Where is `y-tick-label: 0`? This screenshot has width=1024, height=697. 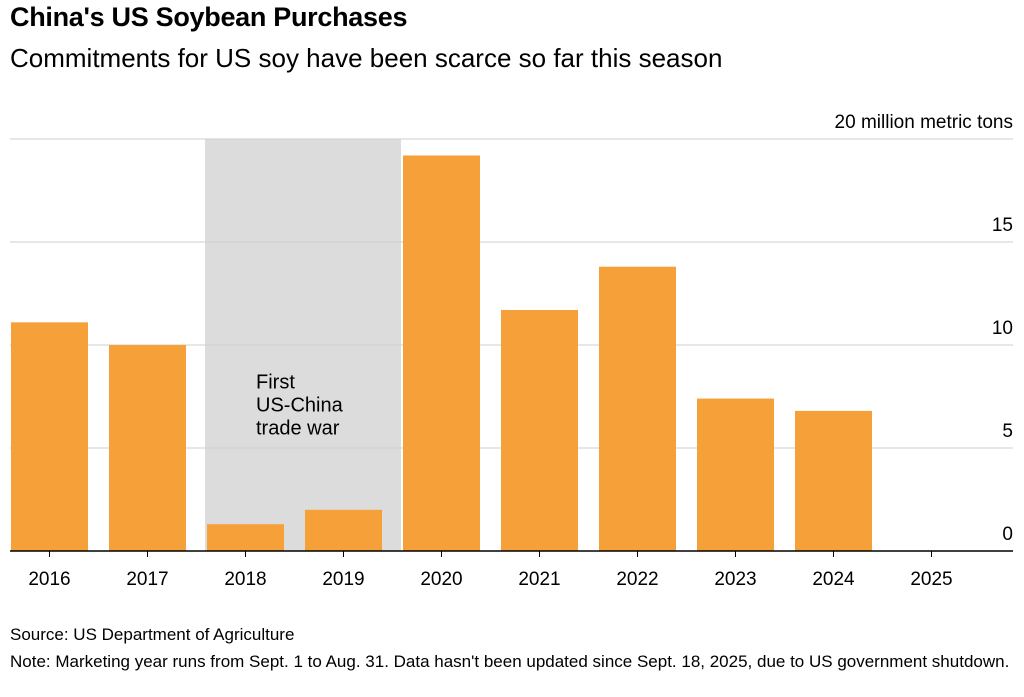
y-tick-label: 0 is located at coordinates (1007, 534).